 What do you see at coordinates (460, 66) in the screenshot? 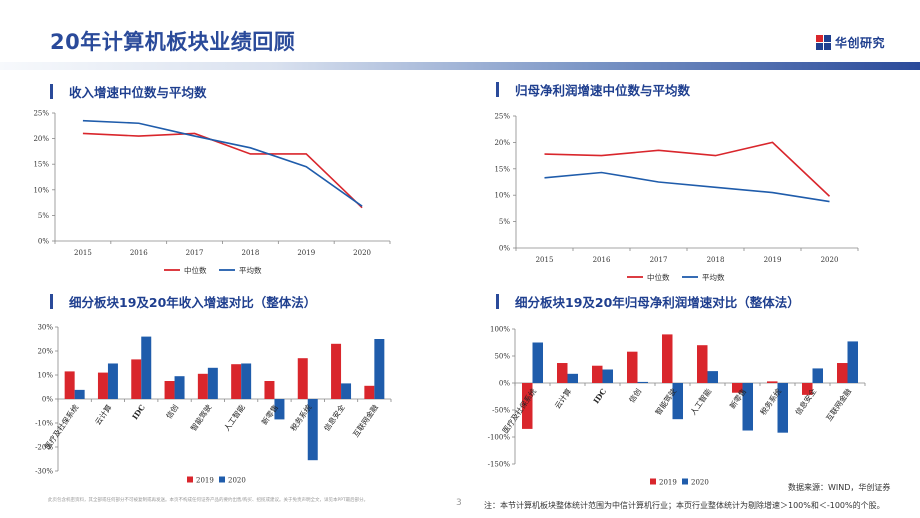
I see `header-band` at bounding box center [460, 66].